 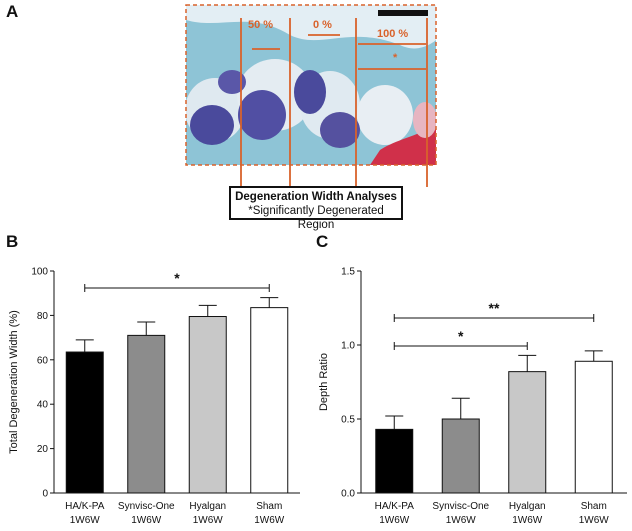 What do you see at coordinates (348, 346) in the screenshot?
I see `y-tick-label: 1.0` at bounding box center [348, 346].